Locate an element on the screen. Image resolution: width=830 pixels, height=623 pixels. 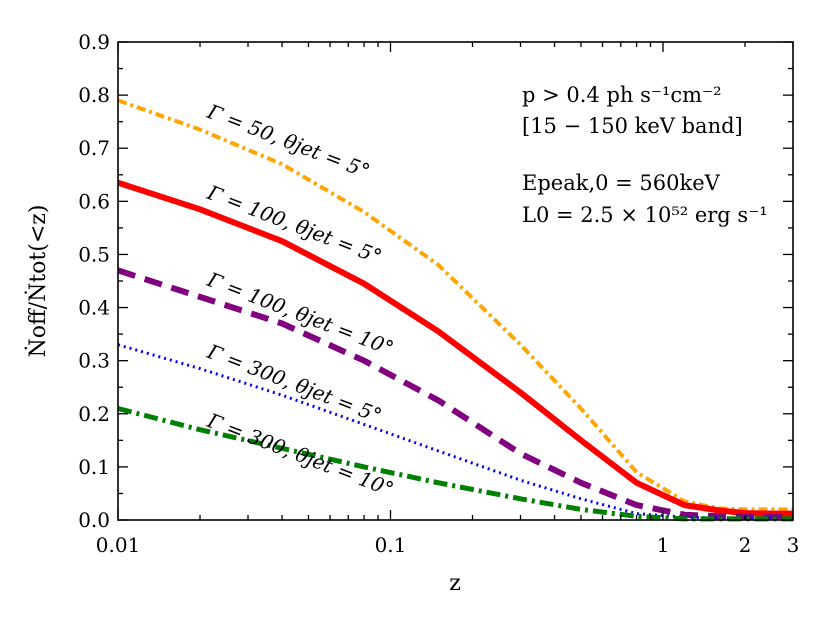
y-tick-label: 0.0 is located at coordinates (94, 520).